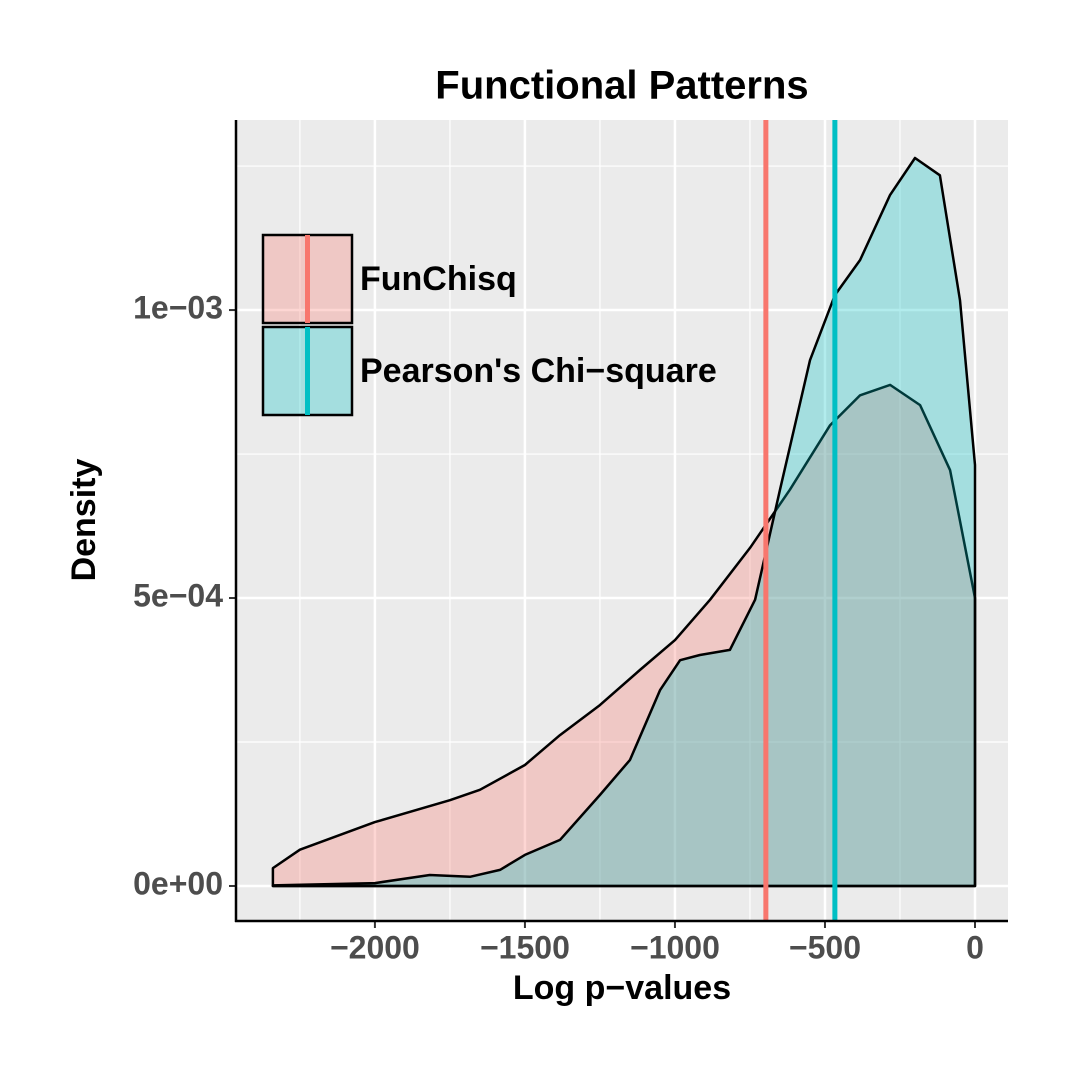 This screenshot has width=1080, height=1080. Describe the element at coordinates (438, 279) in the screenshot. I see `legend-label: FunChisq` at that location.